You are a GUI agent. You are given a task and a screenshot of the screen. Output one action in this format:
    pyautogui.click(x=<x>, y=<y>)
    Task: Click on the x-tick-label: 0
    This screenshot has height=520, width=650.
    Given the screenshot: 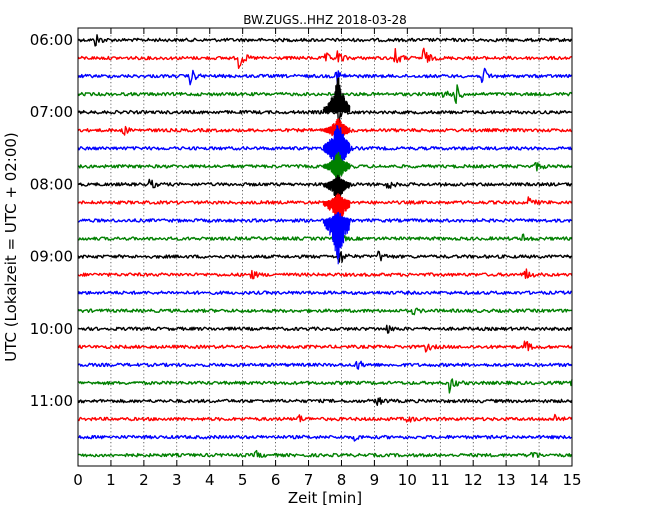 What is the action you would take?
    pyautogui.click(x=78, y=480)
    